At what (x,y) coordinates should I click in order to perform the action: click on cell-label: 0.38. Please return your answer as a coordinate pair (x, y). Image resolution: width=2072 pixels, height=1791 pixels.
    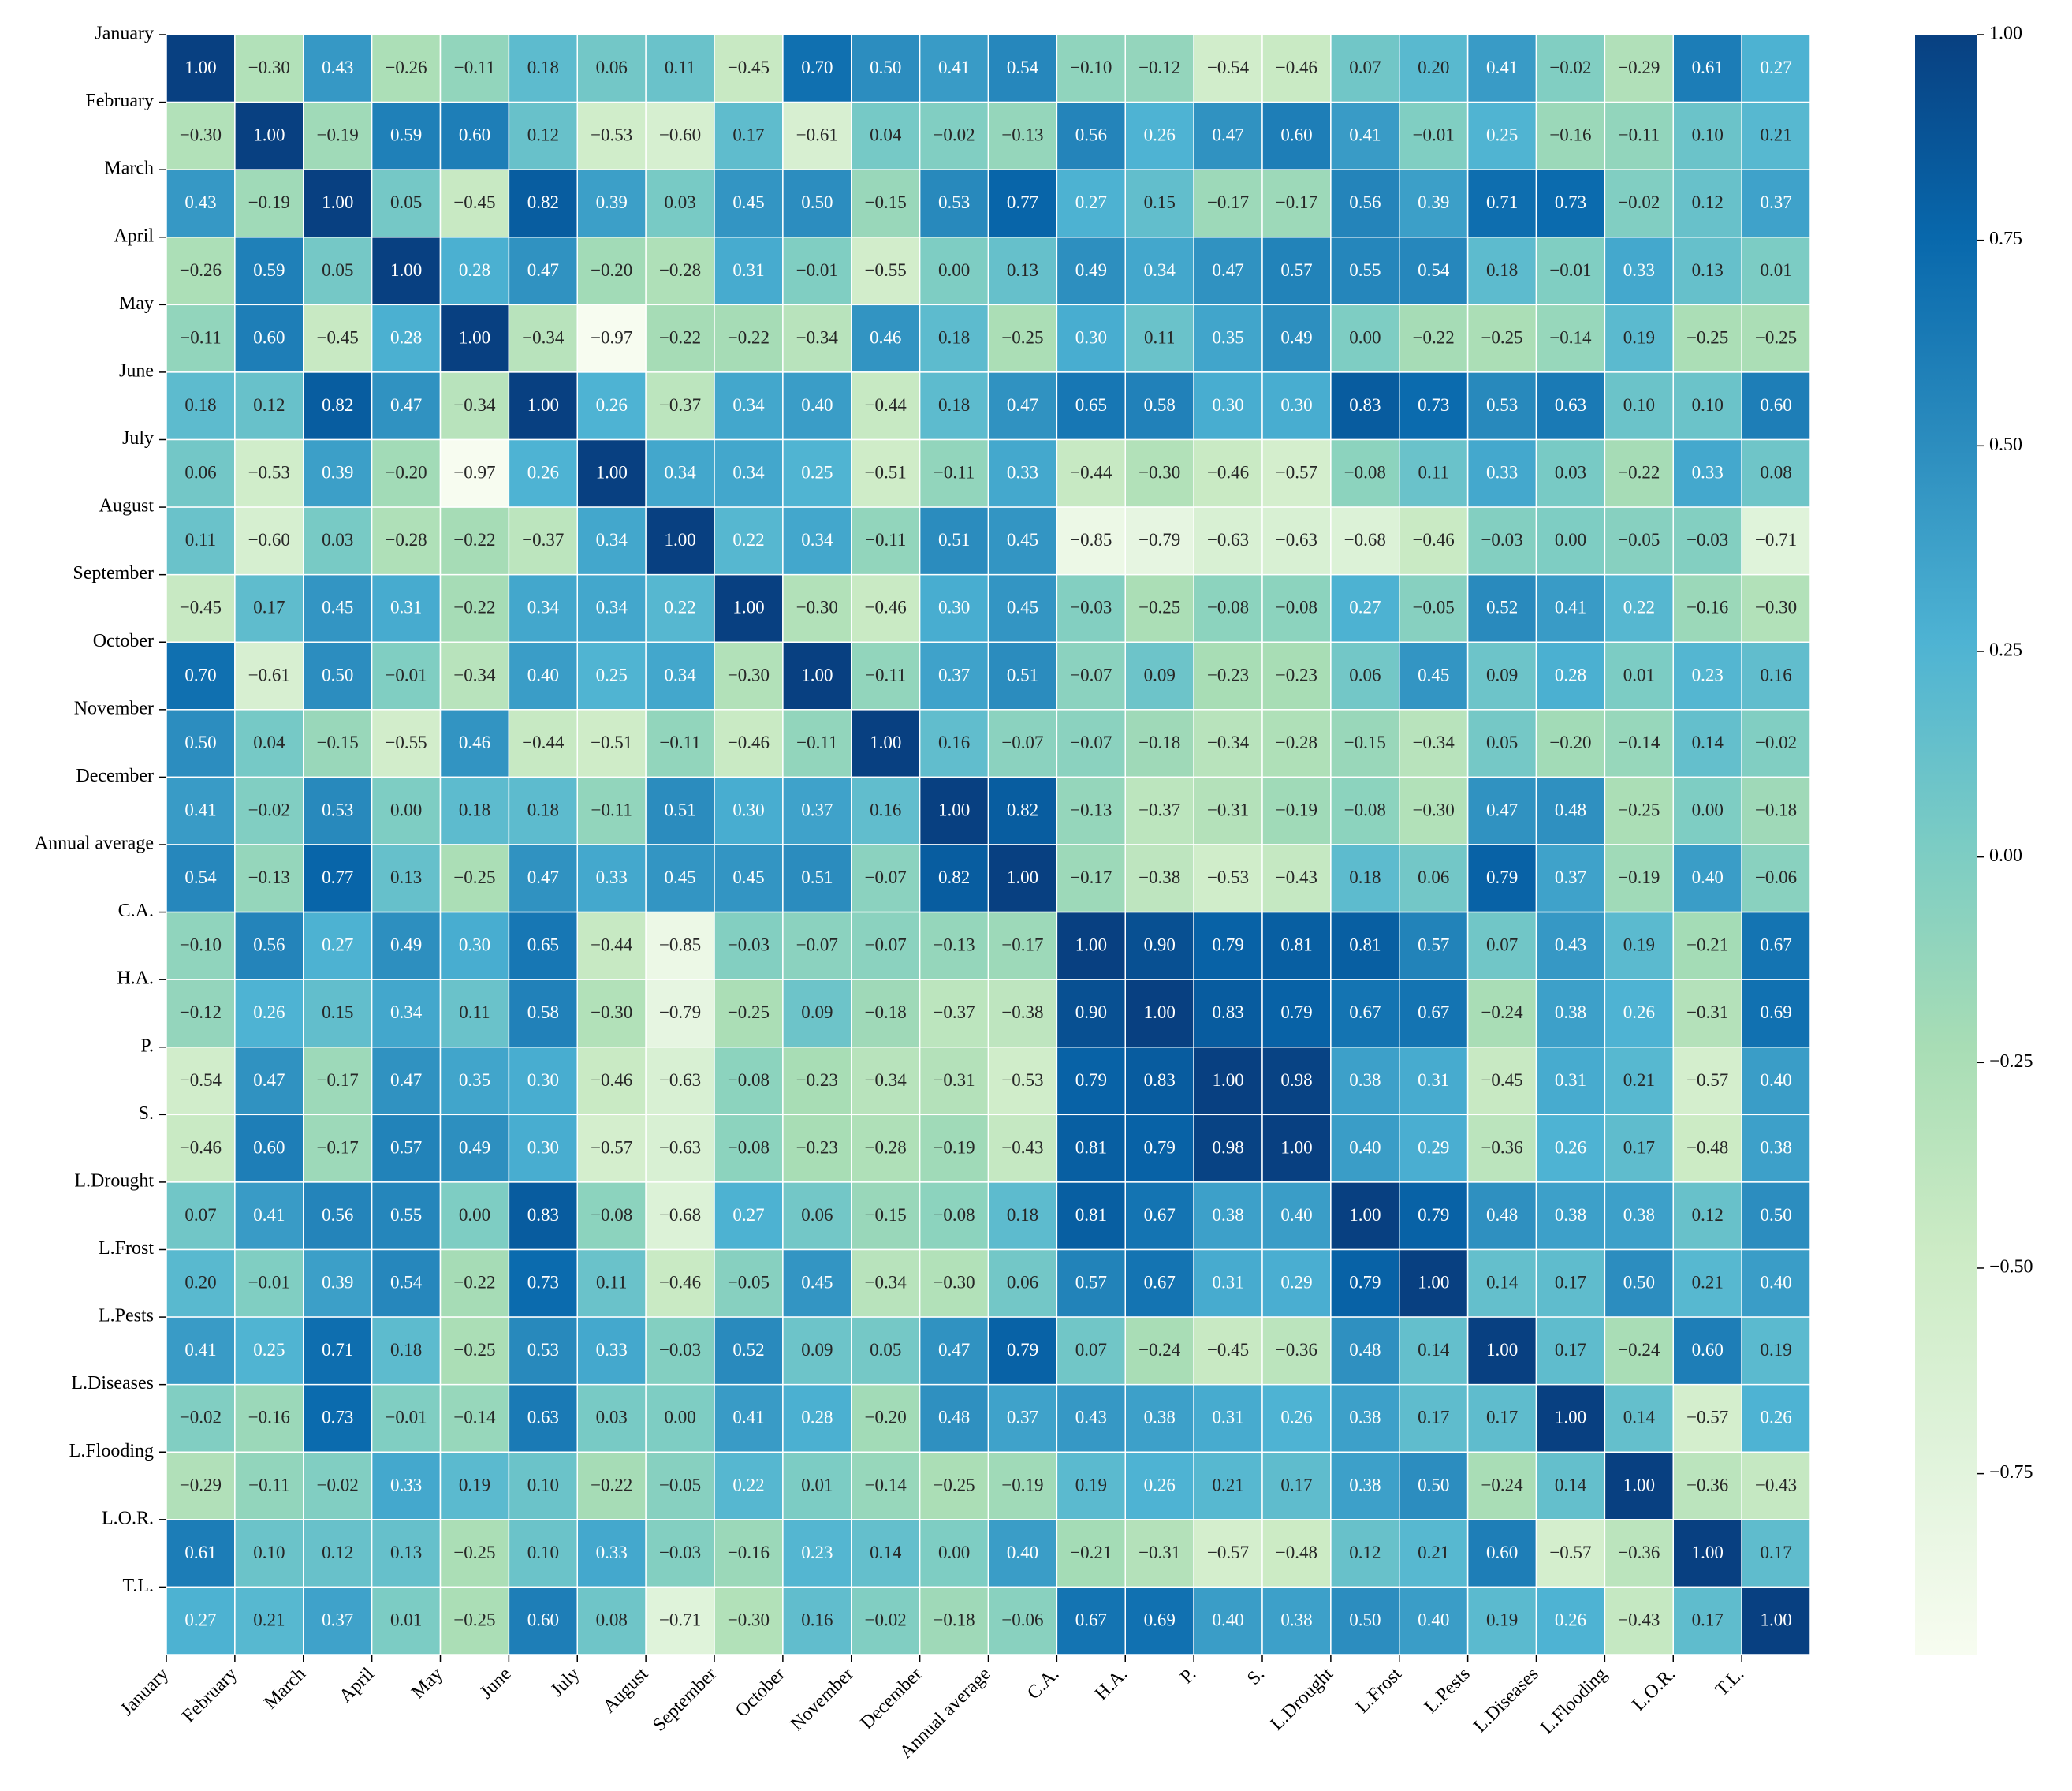
    Looking at the image, I should click on (1775, 1147).